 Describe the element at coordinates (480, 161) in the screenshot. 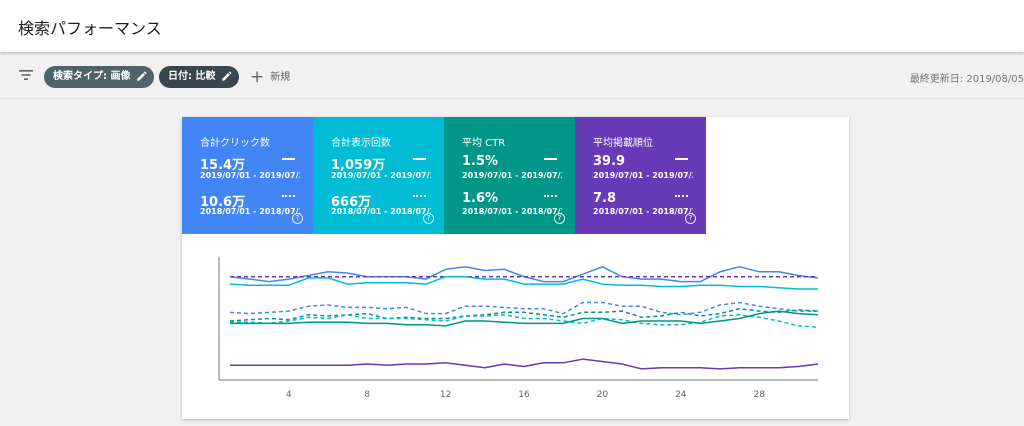

I see `metric-value-current: 1.5%` at that location.